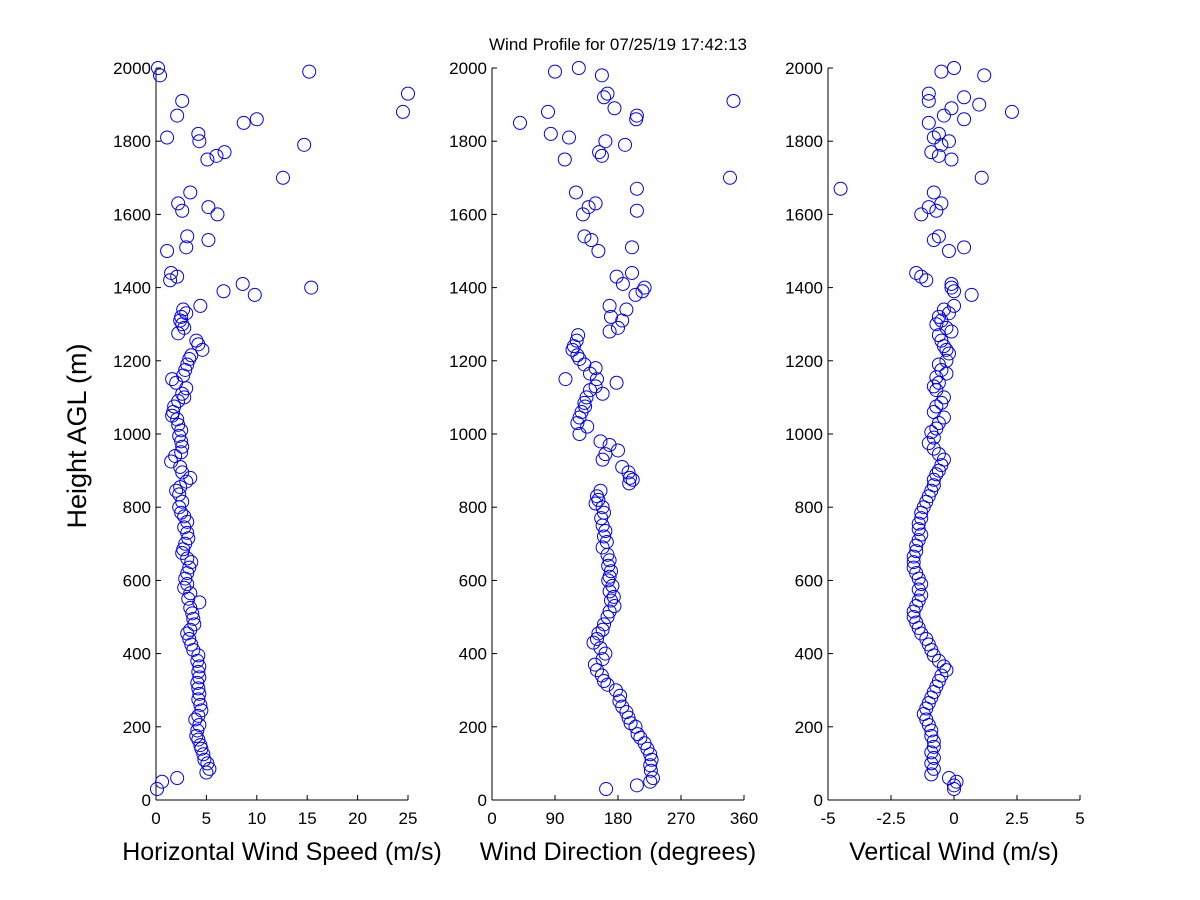  I want to click on y-tick-label: 800, so click(473, 507).